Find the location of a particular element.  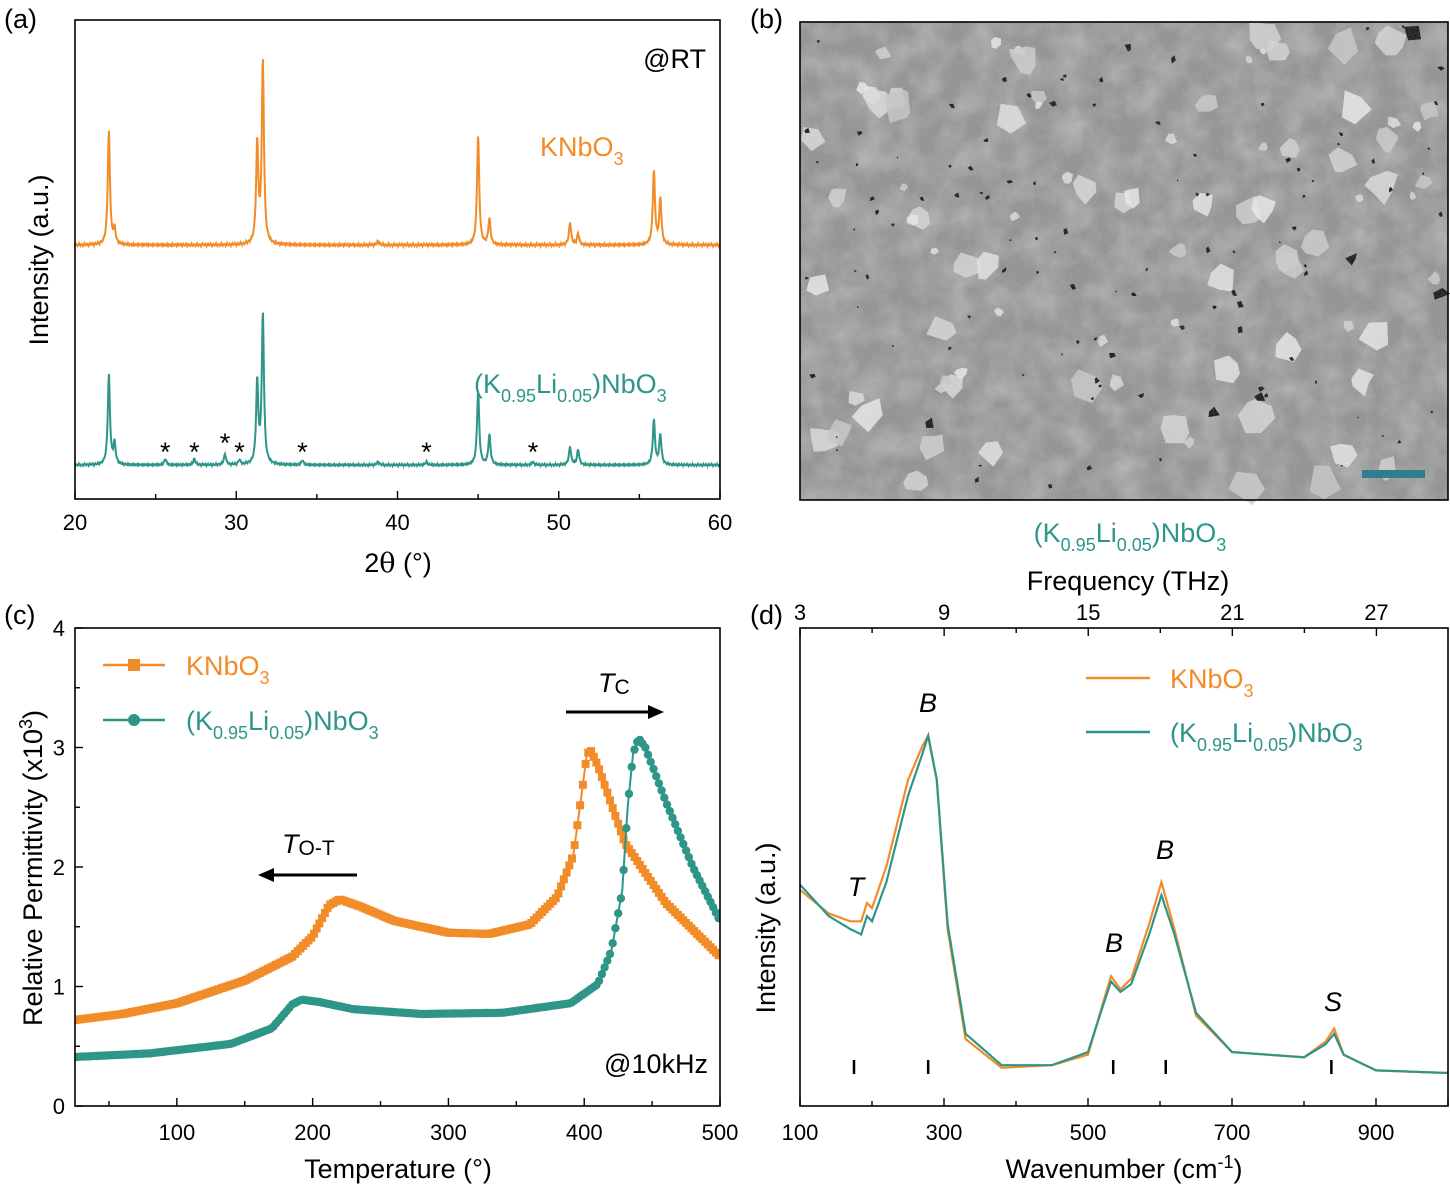

panel-d-plot-area is located at coordinates (1124, 903).